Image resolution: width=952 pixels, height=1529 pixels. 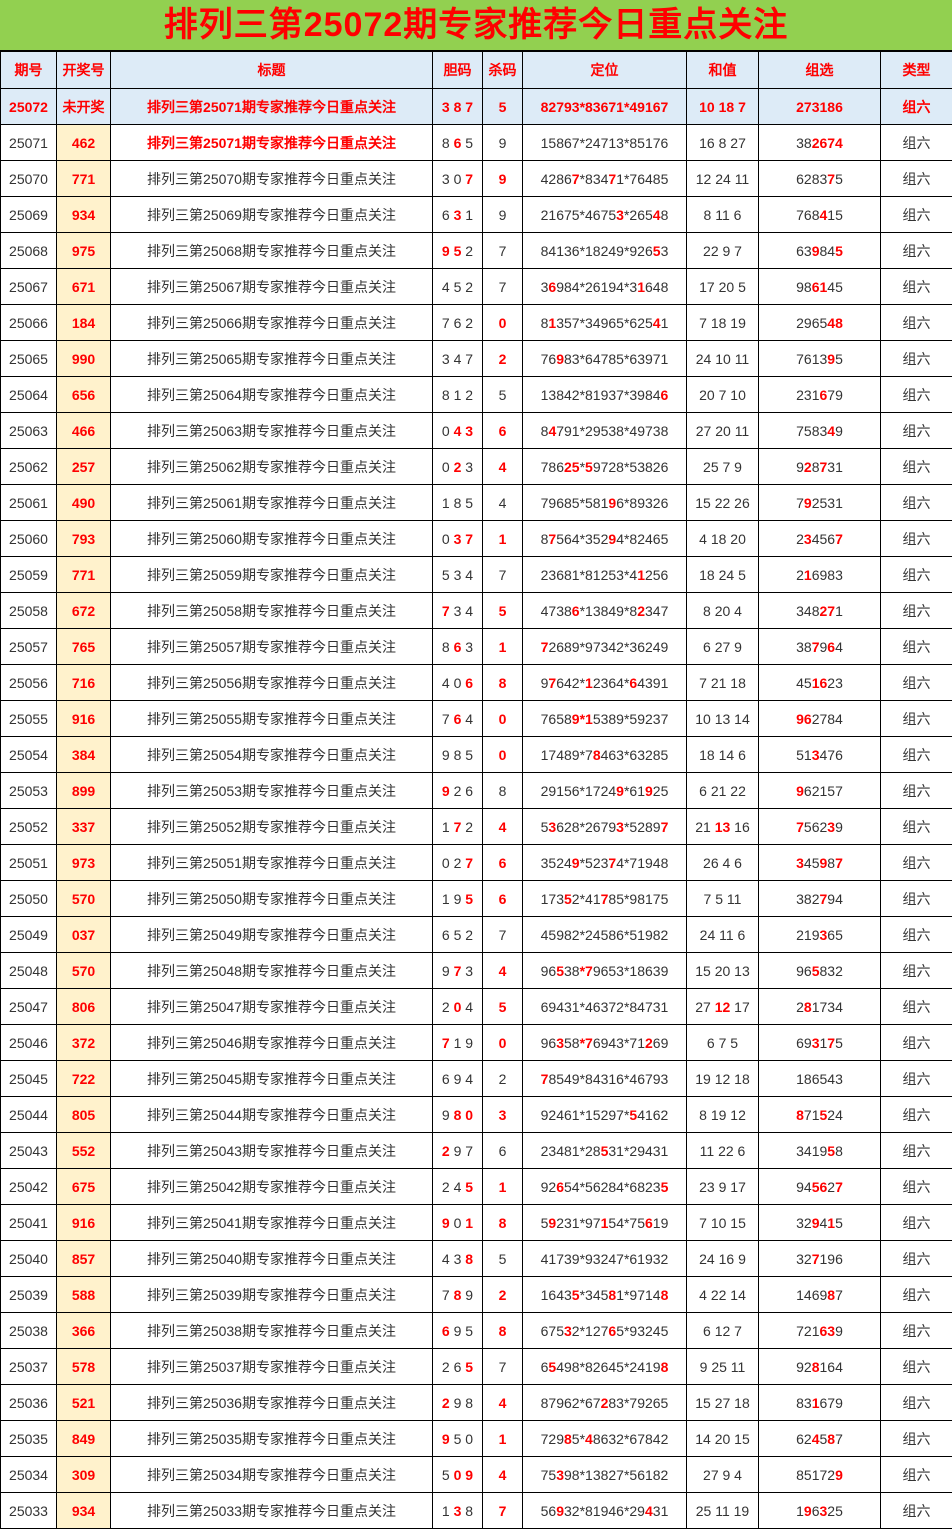 I want to click on position: 15867*24713*85176, so click(x=604, y=142).